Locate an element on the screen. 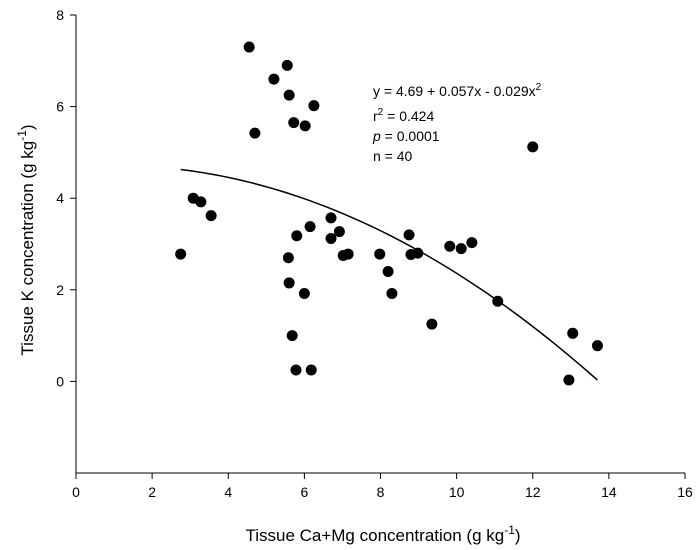 This screenshot has width=698, height=550. x-tick-label: 8 is located at coordinates (381, 492).